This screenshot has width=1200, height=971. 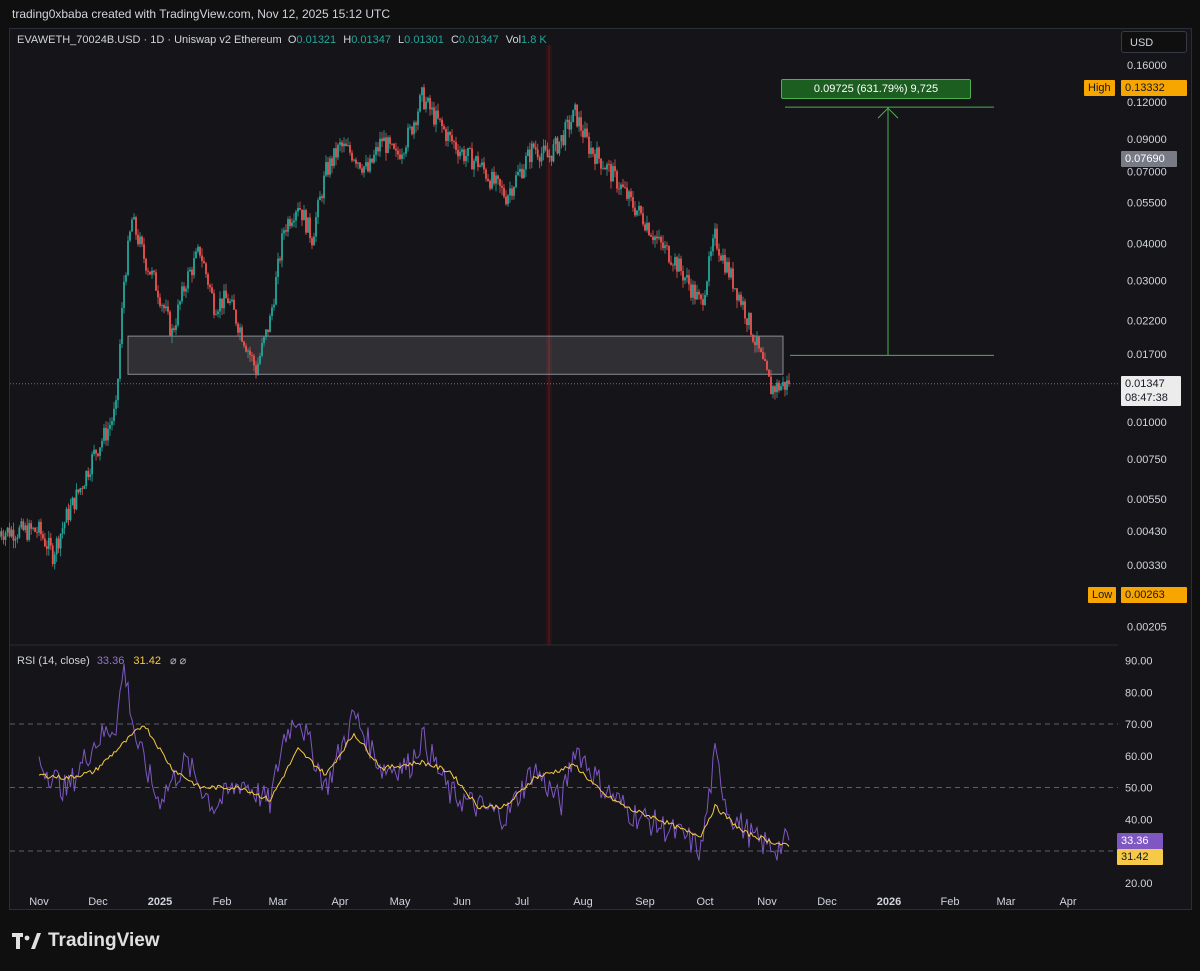 I want to click on time-axis-label: Dec, so click(x=98, y=902).